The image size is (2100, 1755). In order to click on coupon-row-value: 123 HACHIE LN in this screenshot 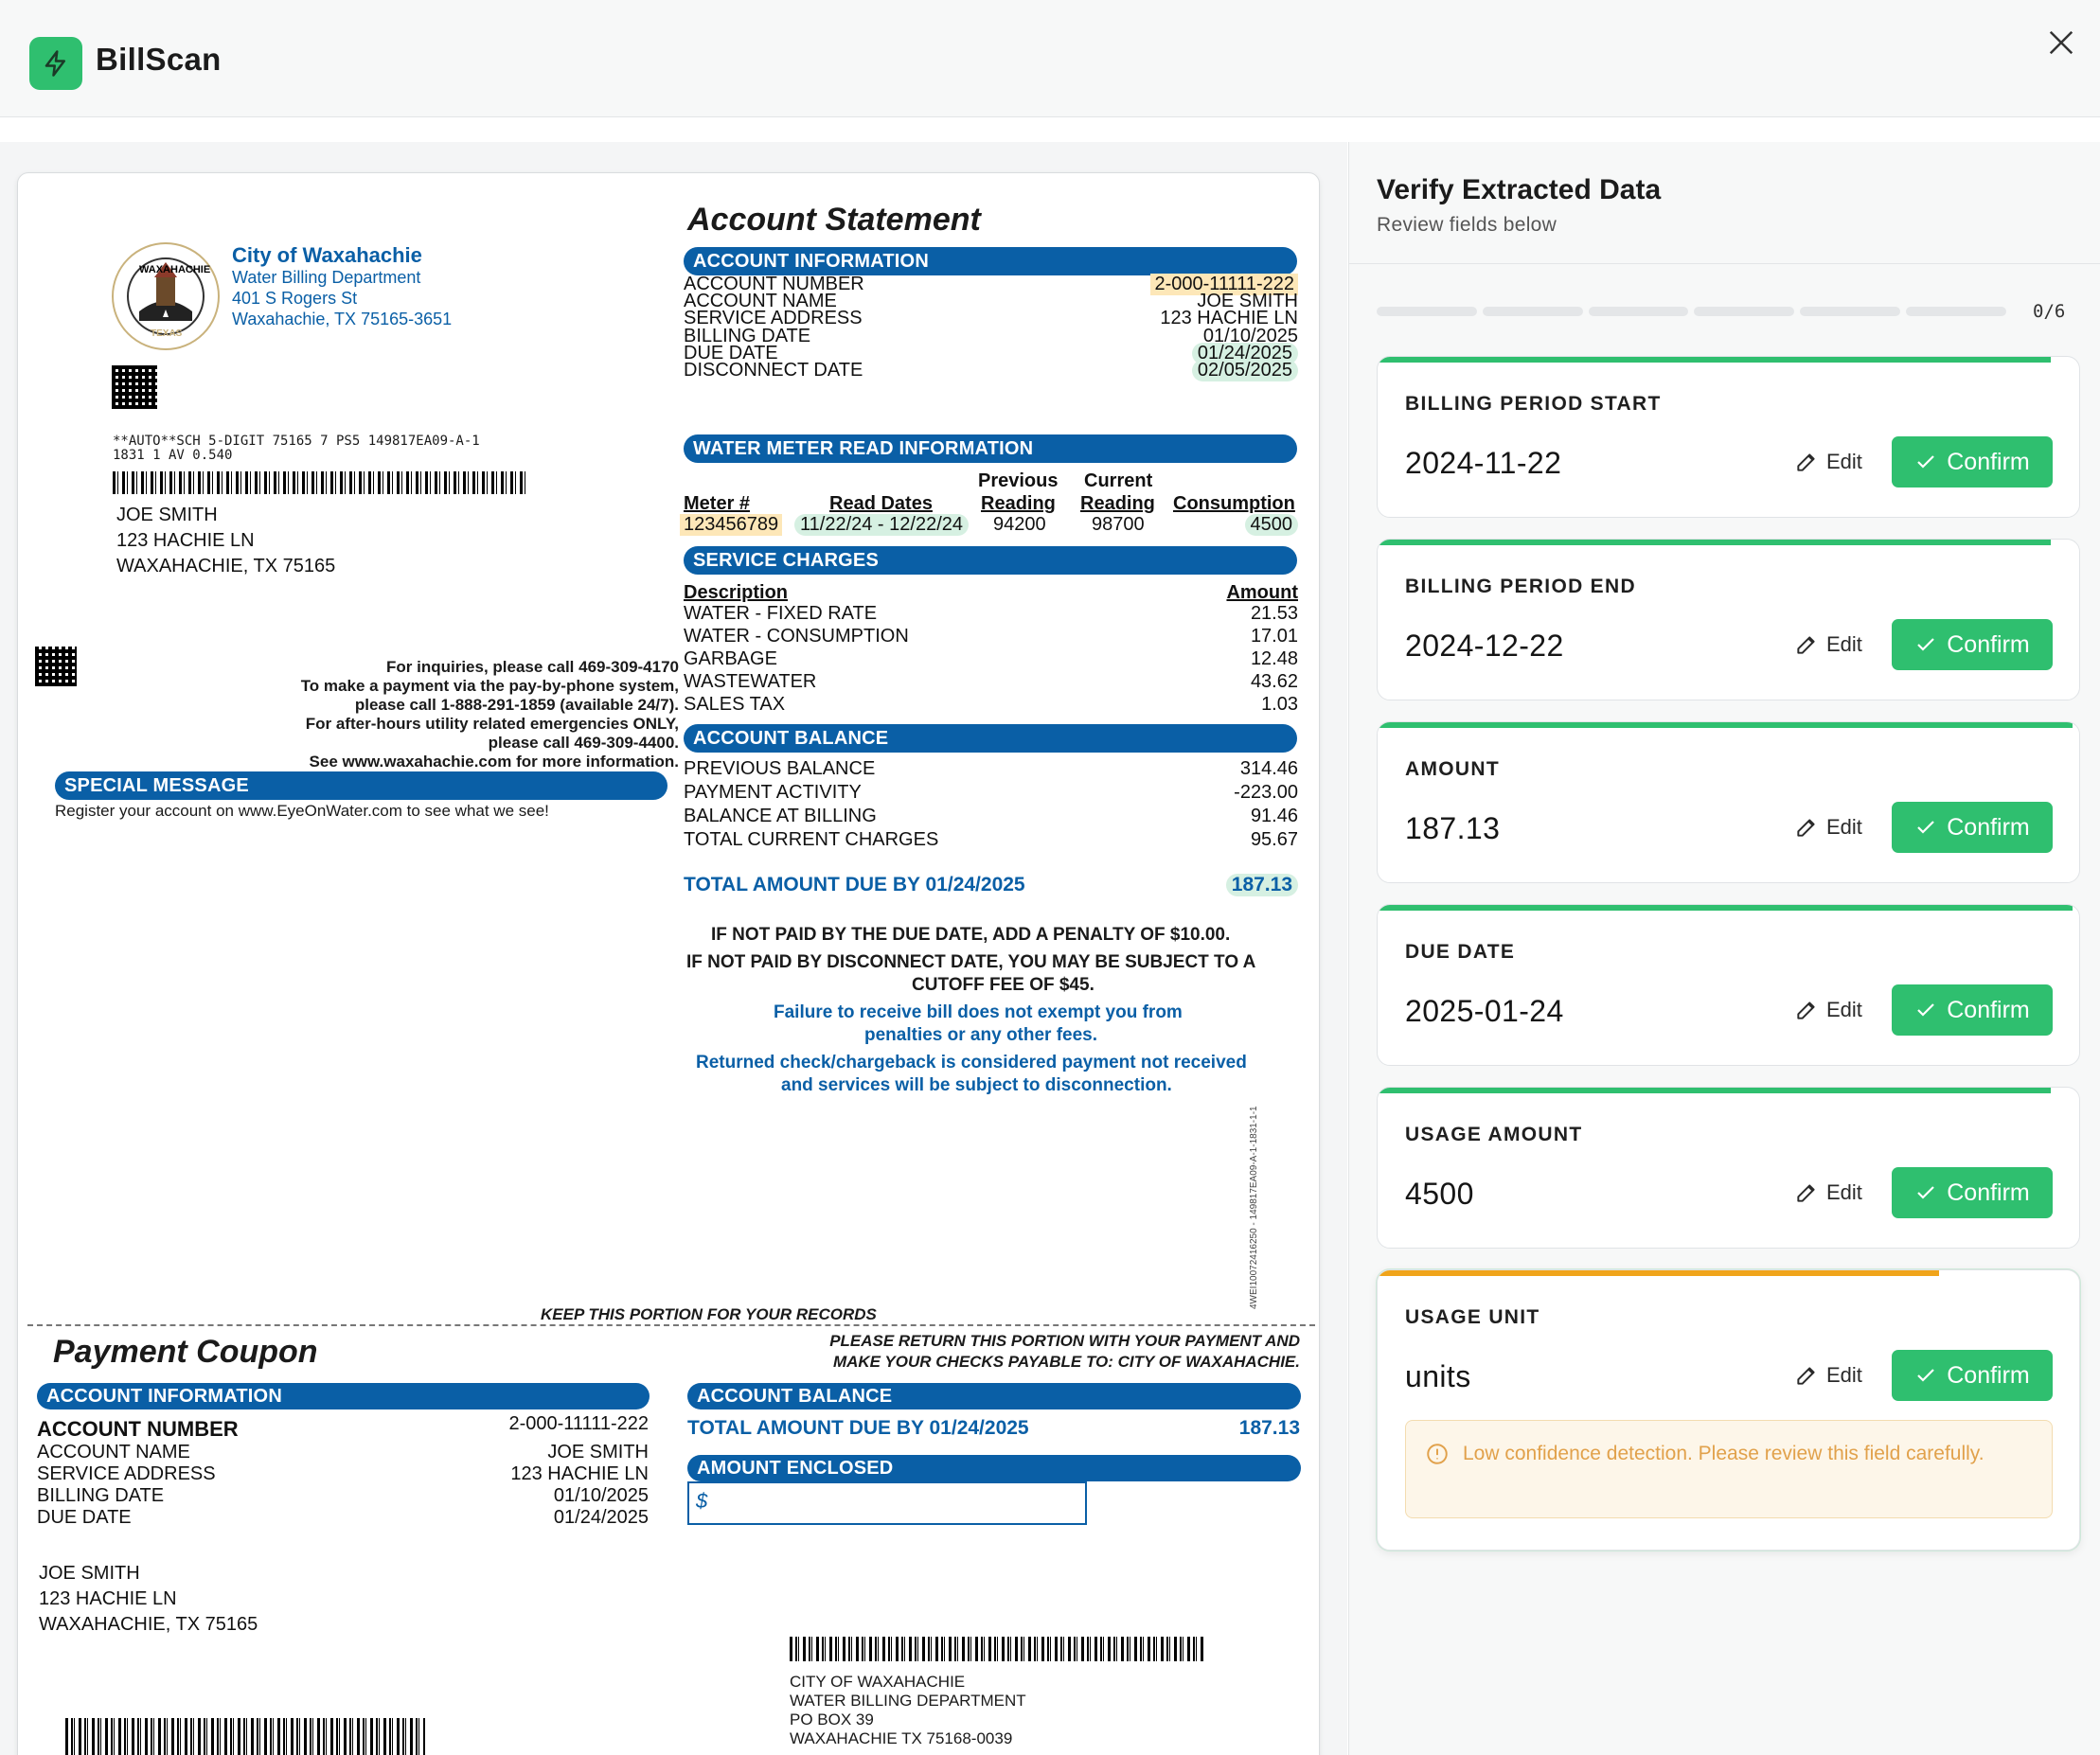, I will do `click(579, 1473)`.